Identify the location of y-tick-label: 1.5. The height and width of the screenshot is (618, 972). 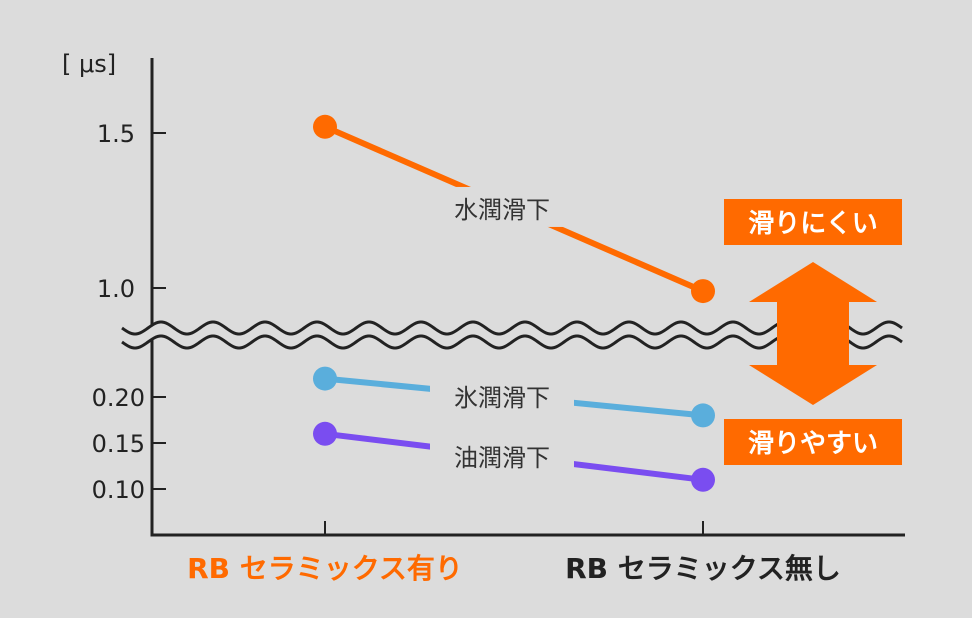
(116, 134).